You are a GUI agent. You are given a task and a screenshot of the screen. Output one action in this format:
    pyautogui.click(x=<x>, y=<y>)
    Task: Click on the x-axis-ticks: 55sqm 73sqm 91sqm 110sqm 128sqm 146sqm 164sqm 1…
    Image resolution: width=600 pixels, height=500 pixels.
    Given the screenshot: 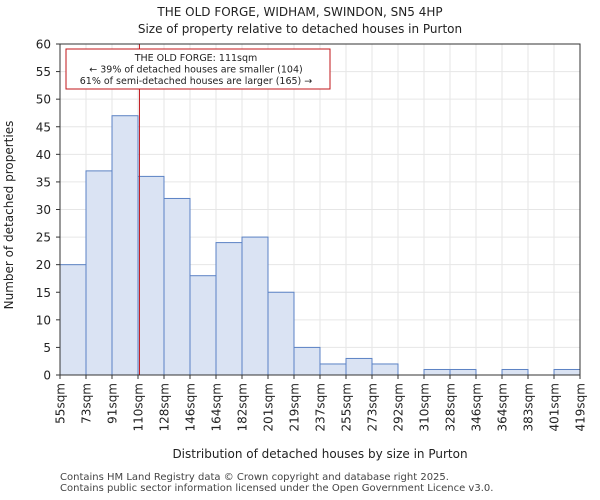 What is the action you would take?
    pyautogui.click(x=321, y=403)
    